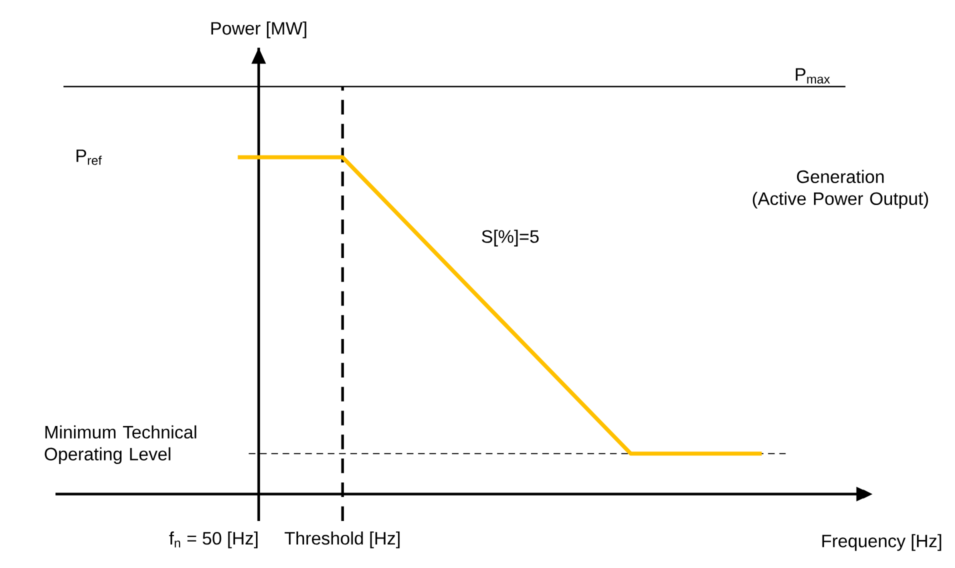  I want to click on annotation: S[%]=5, so click(510, 238).